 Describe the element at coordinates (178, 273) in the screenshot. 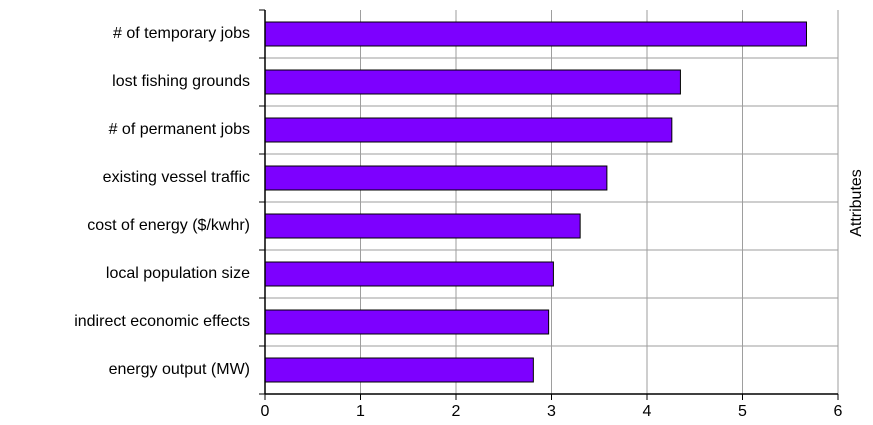

I see `category-label: local population size` at that location.